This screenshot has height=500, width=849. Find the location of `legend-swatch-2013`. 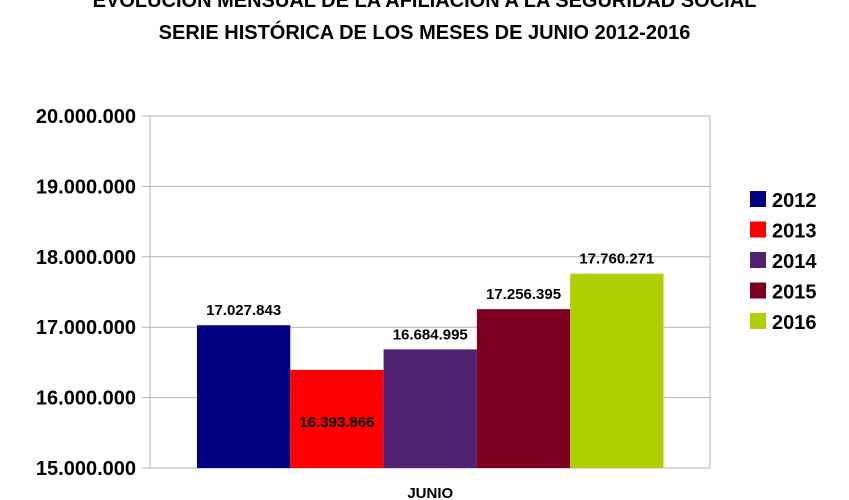

legend-swatch-2013 is located at coordinates (758, 229).